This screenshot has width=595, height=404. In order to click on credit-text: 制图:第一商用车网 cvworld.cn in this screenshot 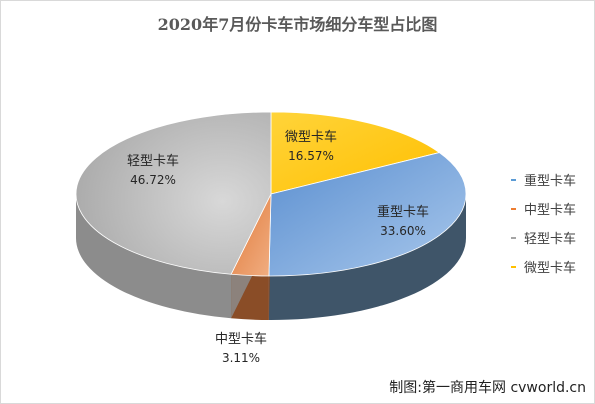, I will do `click(487, 388)`.